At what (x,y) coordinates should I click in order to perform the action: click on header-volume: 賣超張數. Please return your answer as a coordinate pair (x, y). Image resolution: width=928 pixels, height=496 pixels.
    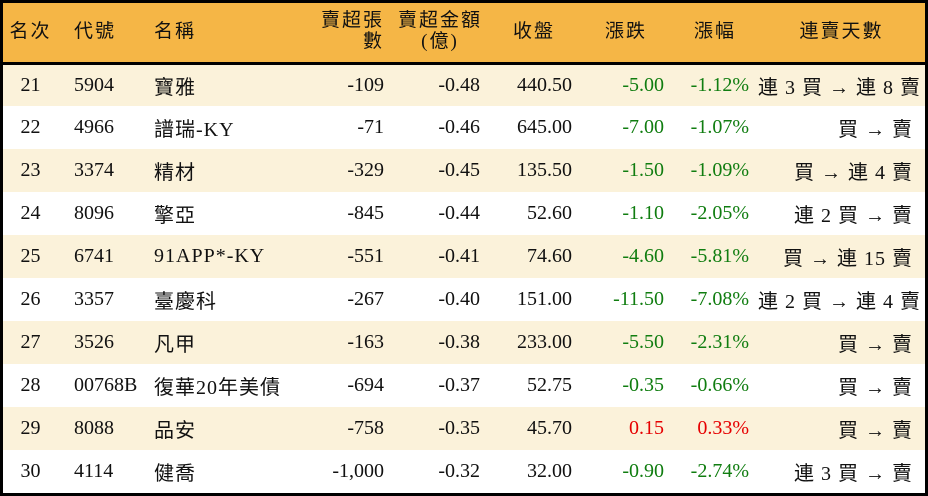
    Looking at the image, I should click on (348, 34).